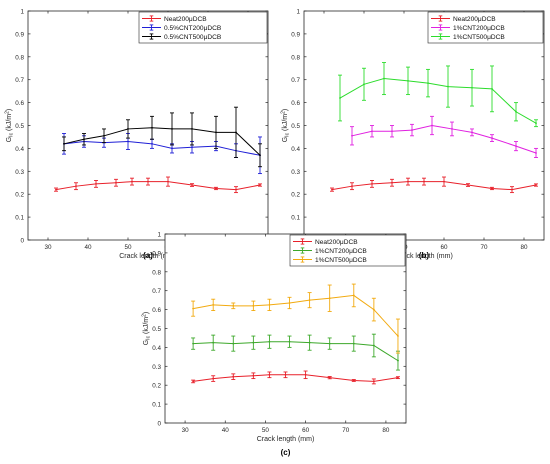 Image resolution: width=550 pixels, height=464 pixels. Describe the element at coordinates (156, 386) in the screenshot. I see `y-tick-label: 0.2` at that location.